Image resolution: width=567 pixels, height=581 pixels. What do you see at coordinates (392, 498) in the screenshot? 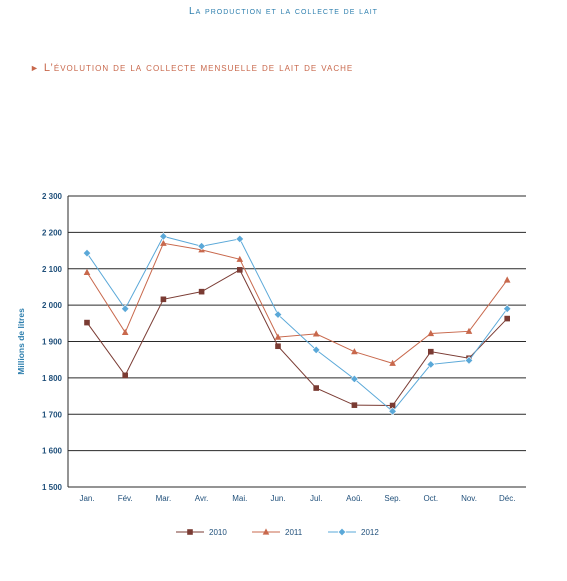
I see `x-tick-label: Sep.` at bounding box center [392, 498].